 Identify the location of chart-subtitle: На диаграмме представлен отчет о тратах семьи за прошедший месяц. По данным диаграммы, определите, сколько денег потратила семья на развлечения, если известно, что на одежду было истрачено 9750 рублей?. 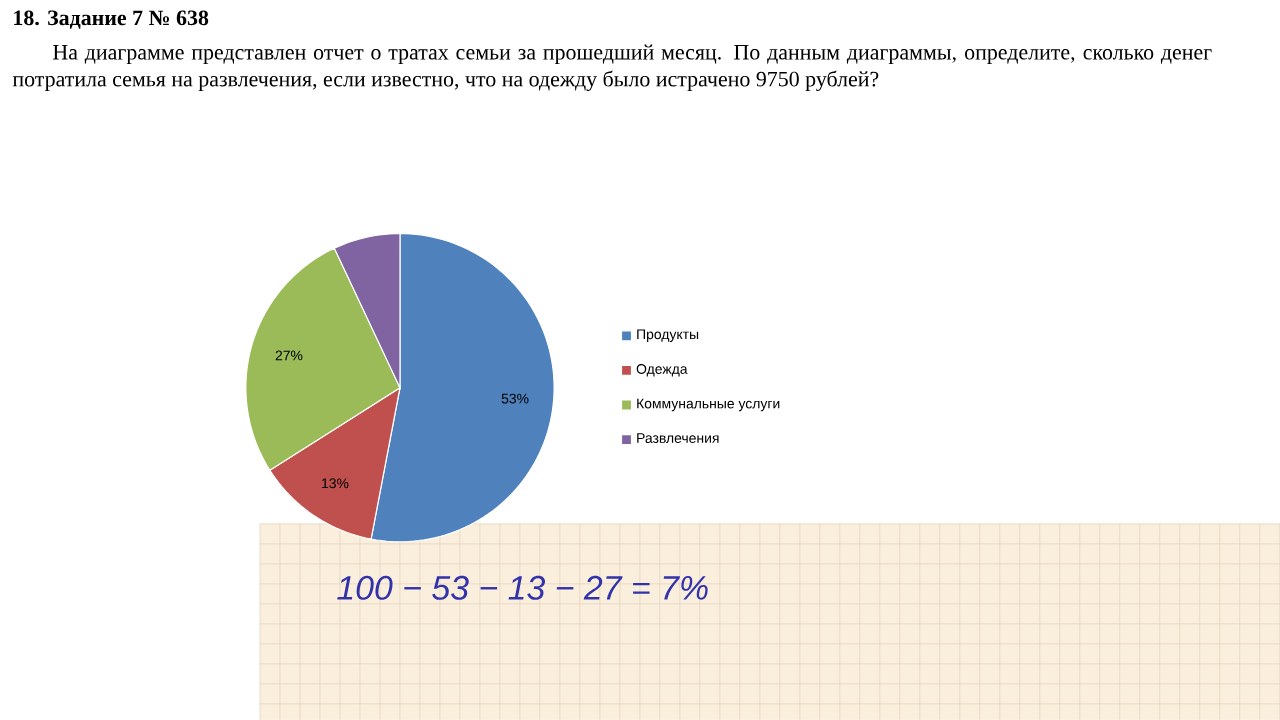
(612, 67).